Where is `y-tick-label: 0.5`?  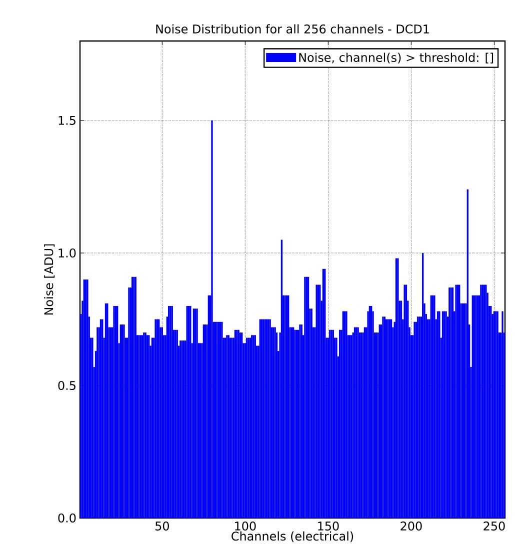 y-tick-label: 0.5 is located at coordinates (67, 385).